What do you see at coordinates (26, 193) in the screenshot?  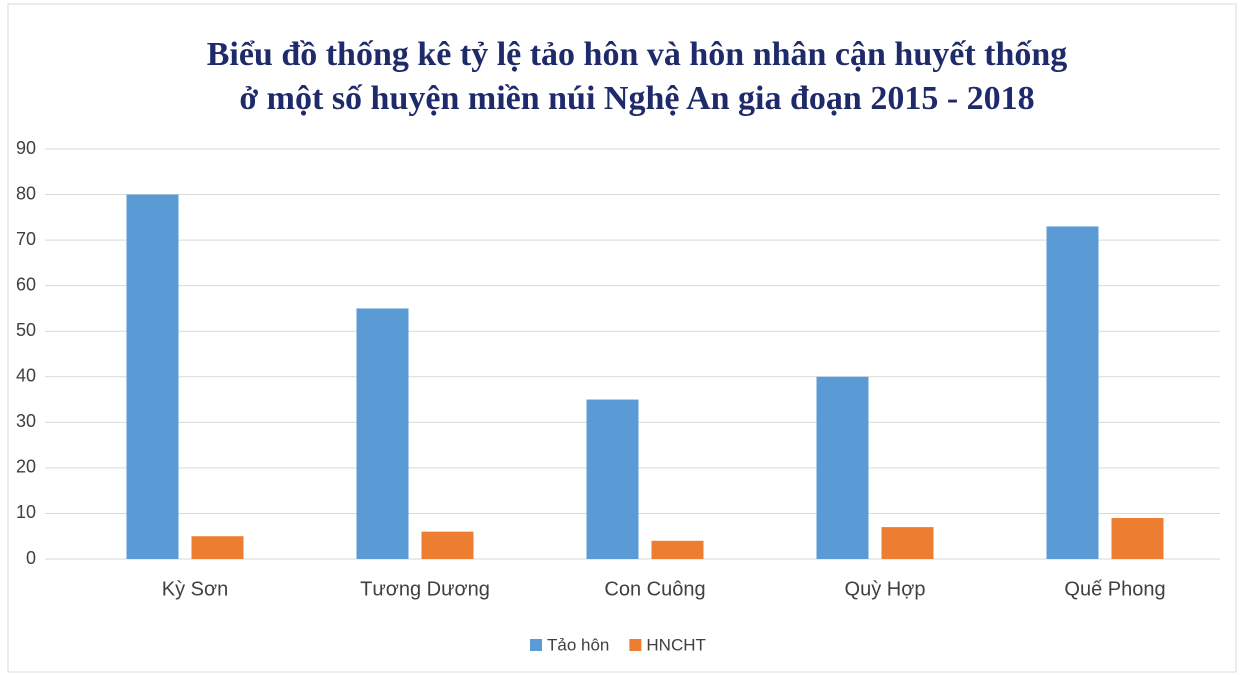 I see `y-tick-label: 80` at bounding box center [26, 193].